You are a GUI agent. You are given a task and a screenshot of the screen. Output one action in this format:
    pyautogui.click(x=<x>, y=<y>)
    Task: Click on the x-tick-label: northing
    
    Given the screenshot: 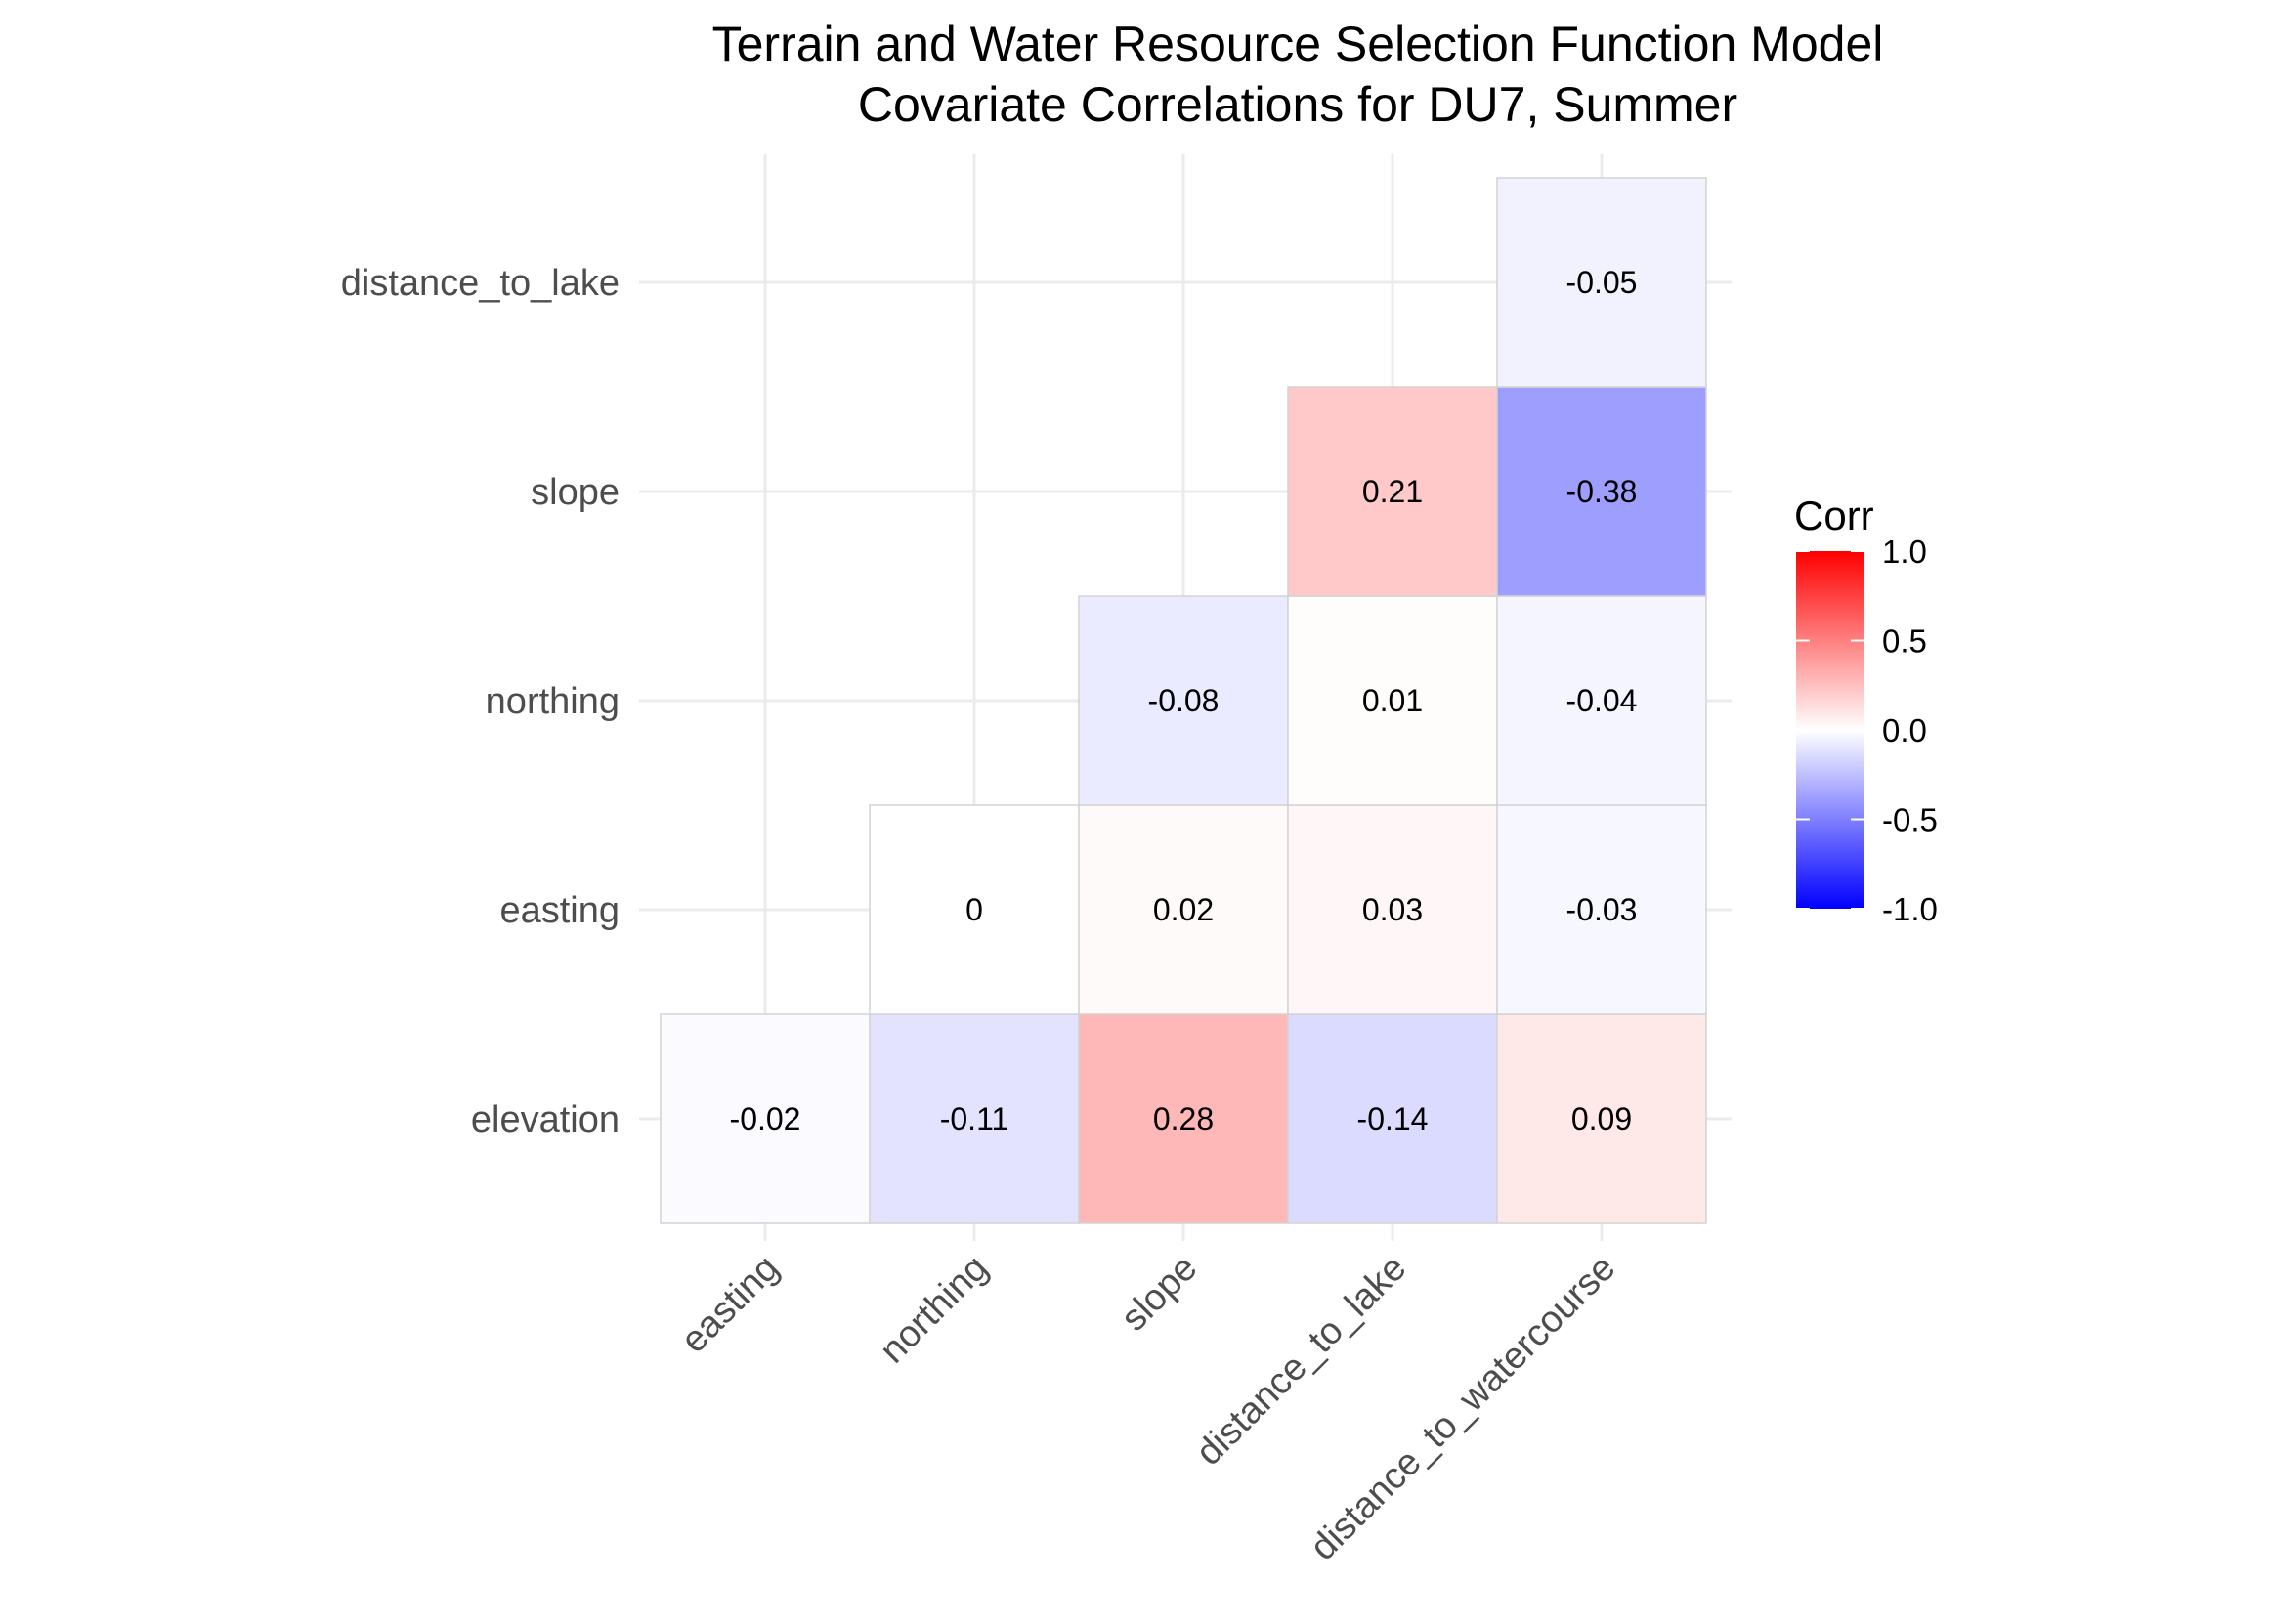 What is the action you would take?
    pyautogui.click(x=935, y=1310)
    